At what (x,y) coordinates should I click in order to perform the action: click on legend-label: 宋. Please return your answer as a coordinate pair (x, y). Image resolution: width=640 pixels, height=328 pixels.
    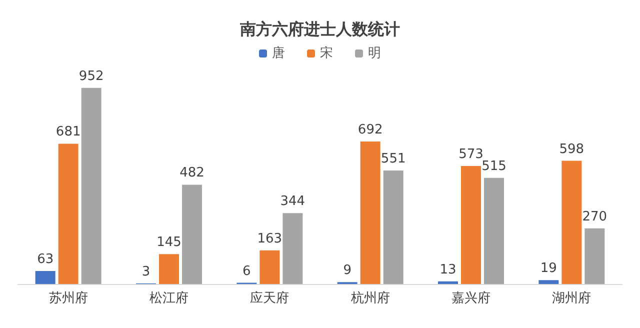
    Looking at the image, I should click on (326, 53).